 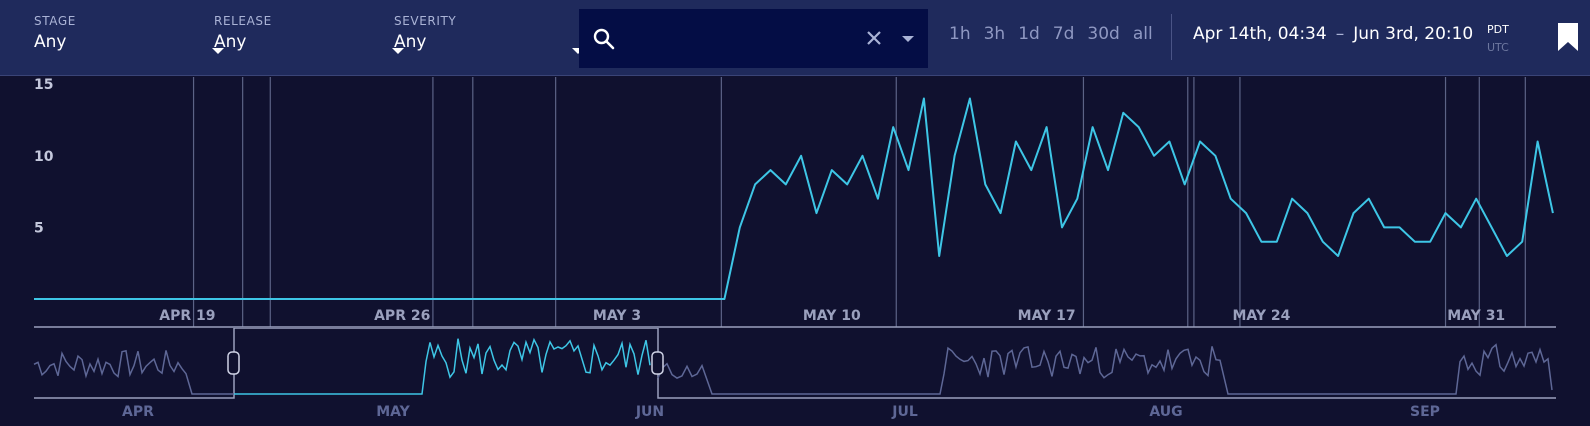 I want to click on release-filter-value: Any, so click(x=230, y=42).